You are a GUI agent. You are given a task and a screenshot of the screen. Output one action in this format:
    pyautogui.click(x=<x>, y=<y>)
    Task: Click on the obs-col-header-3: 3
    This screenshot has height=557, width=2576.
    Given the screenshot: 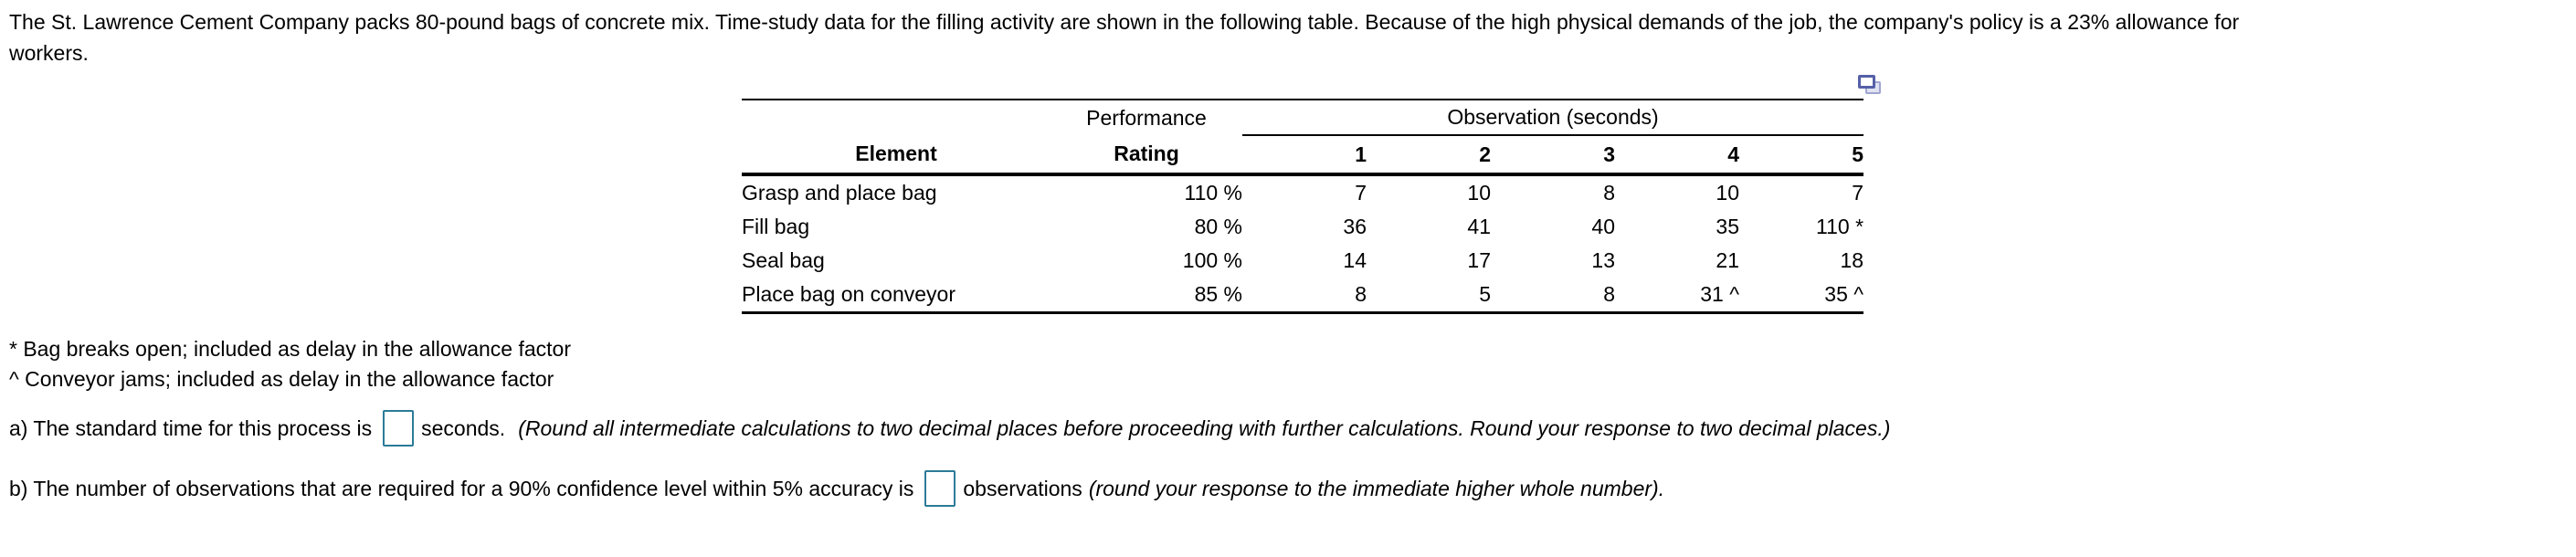 What is the action you would take?
    pyautogui.click(x=1553, y=155)
    